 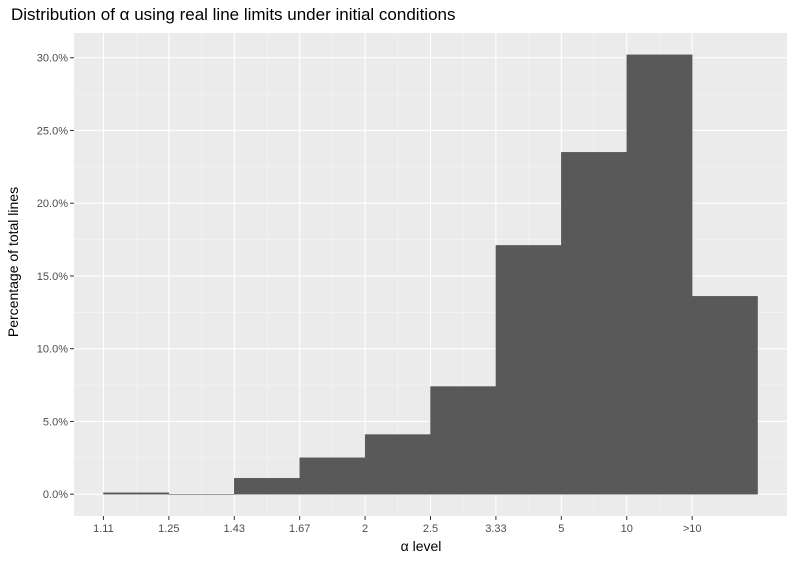 I want to click on x-tick-label: 2, so click(x=365, y=529).